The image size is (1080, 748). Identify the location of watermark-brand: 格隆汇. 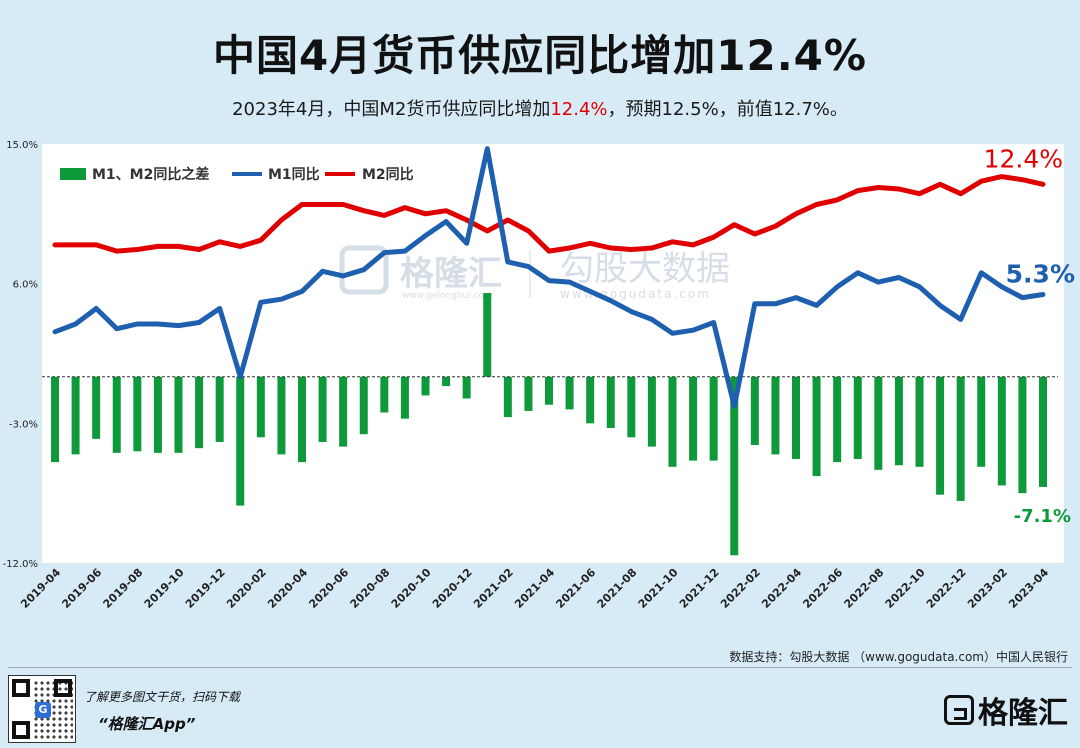
(451, 274).